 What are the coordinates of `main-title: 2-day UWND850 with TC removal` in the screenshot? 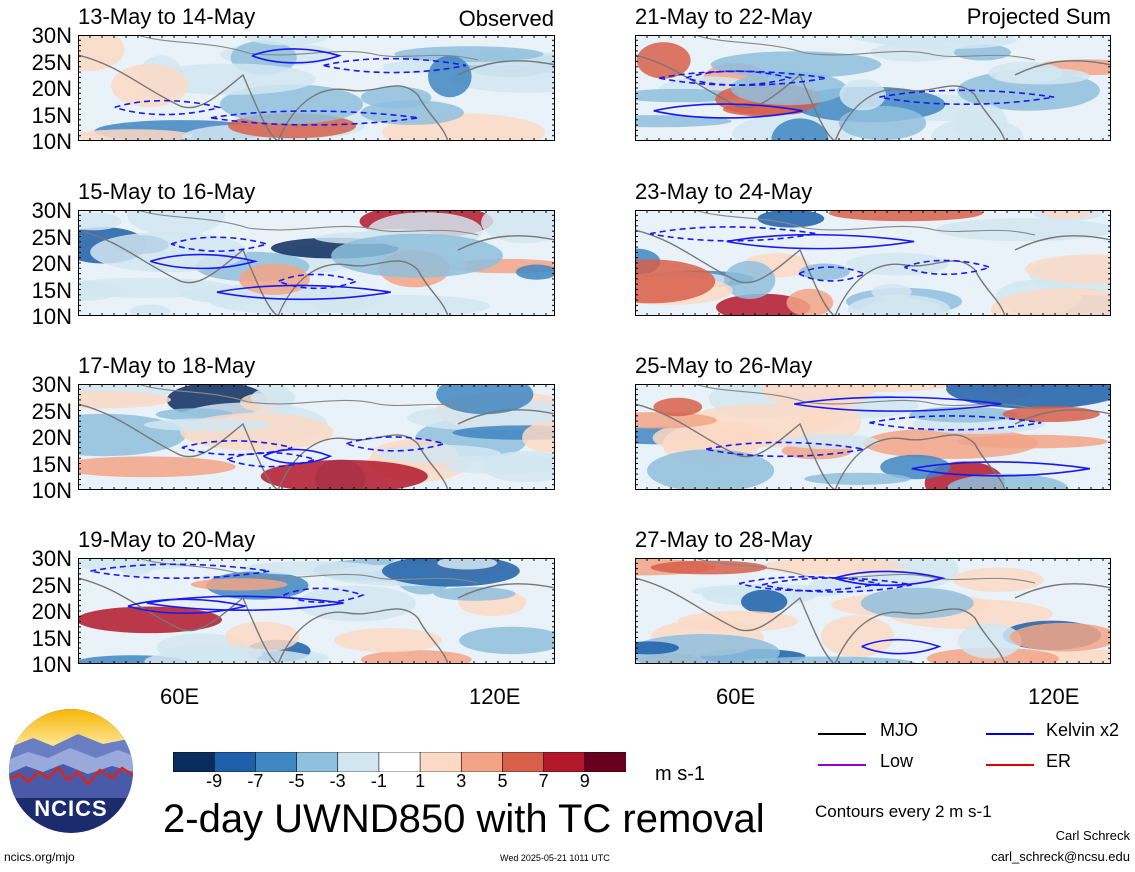 It's located at (464, 819).